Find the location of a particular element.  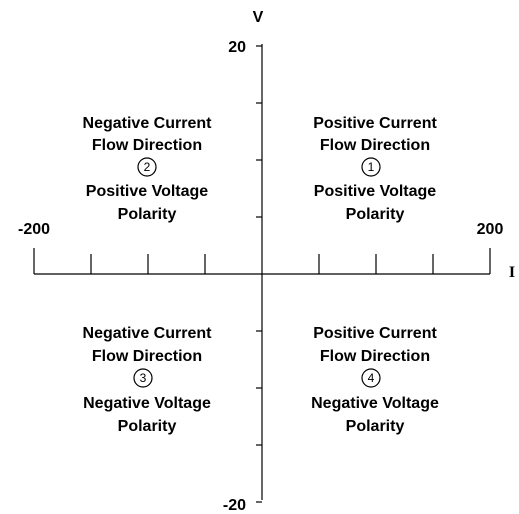

quadrant-1-flow: Flow Direction is located at coordinates (375, 145).